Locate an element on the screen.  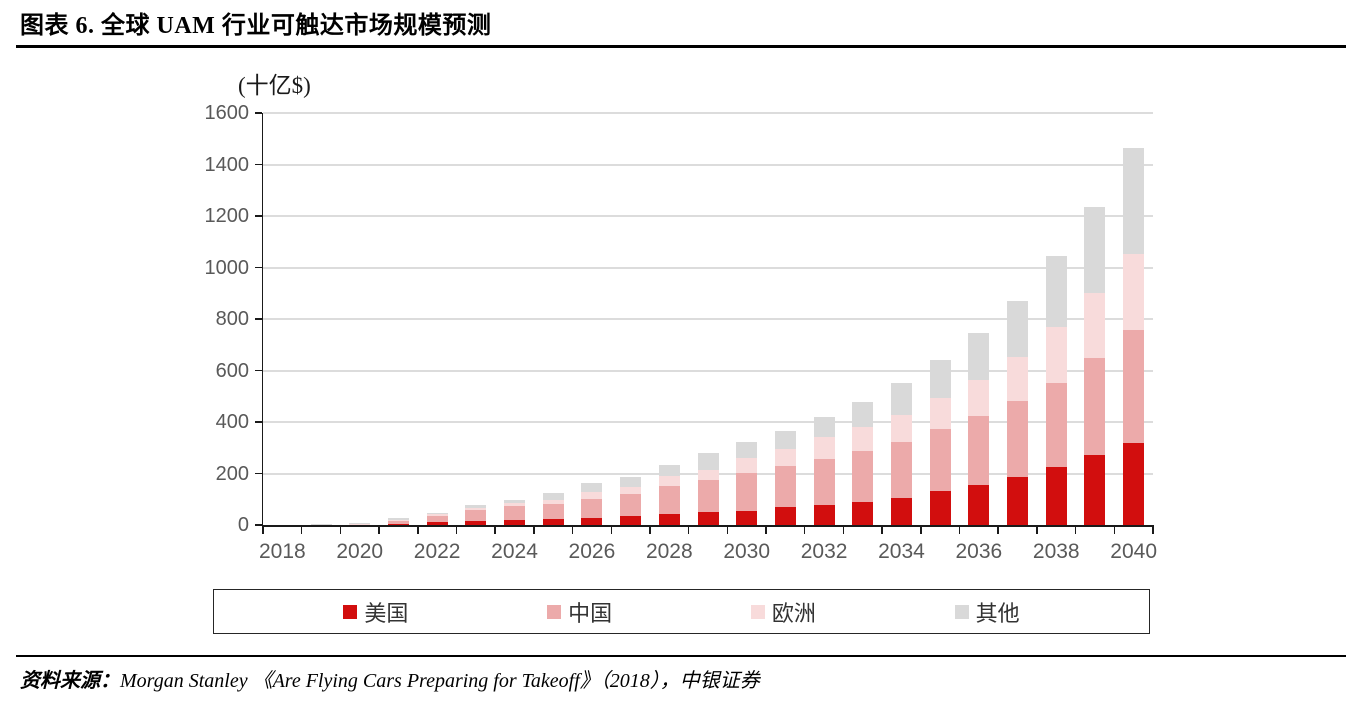
legend-item-us: 美国 is located at coordinates (375, 612).